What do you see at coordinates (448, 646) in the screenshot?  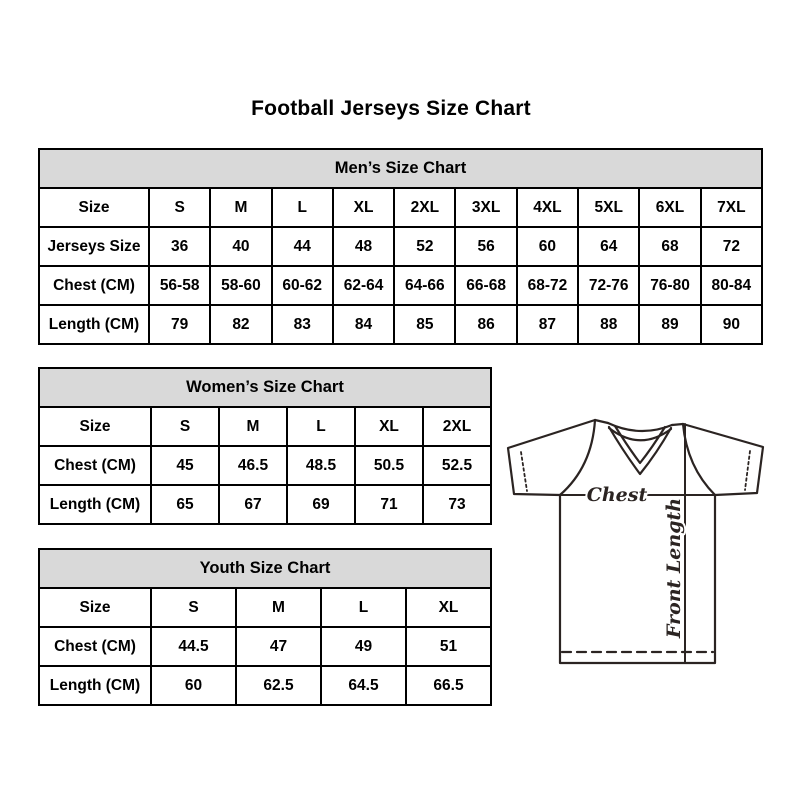 I see `data-cell: 51` at bounding box center [448, 646].